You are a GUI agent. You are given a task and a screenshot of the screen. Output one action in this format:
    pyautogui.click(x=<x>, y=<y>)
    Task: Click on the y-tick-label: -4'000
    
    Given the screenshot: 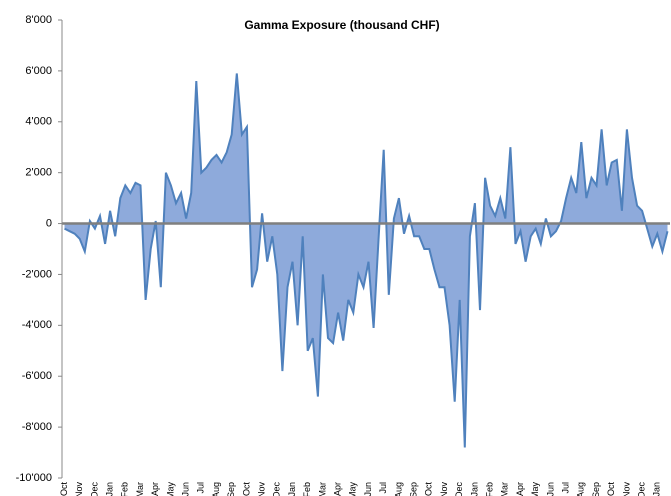 What is the action you would take?
    pyautogui.click(x=37, y=325)
    